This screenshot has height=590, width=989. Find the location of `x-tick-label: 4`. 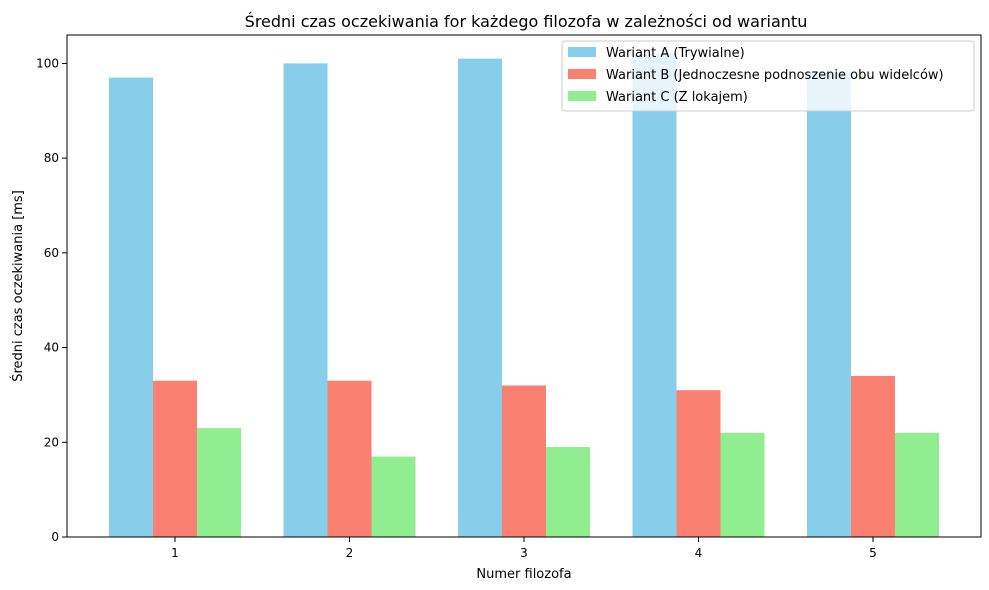

x-tick-label: 4 is located at coordinates (699, 553).